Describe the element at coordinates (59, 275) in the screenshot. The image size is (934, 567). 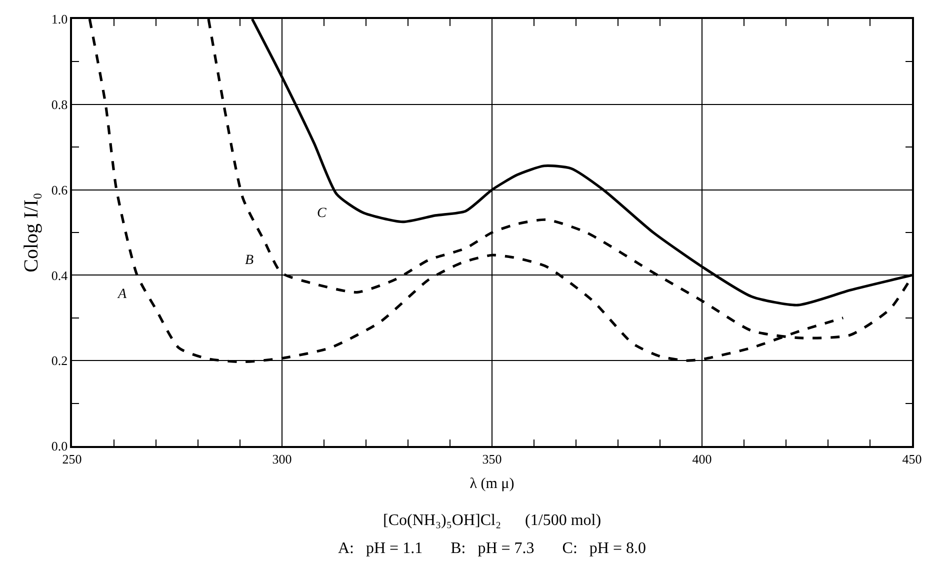
I see `y-tick-label: 0.4` at that location.